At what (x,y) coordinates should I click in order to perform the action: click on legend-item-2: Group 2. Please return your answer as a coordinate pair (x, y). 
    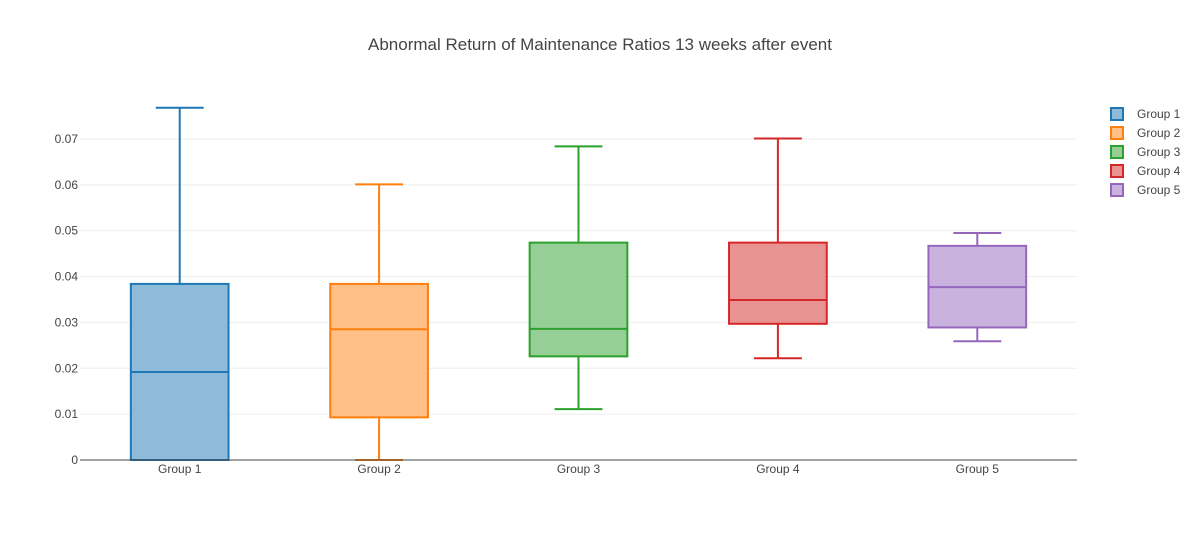
    Looking at the image, I should click on (1145, 133).